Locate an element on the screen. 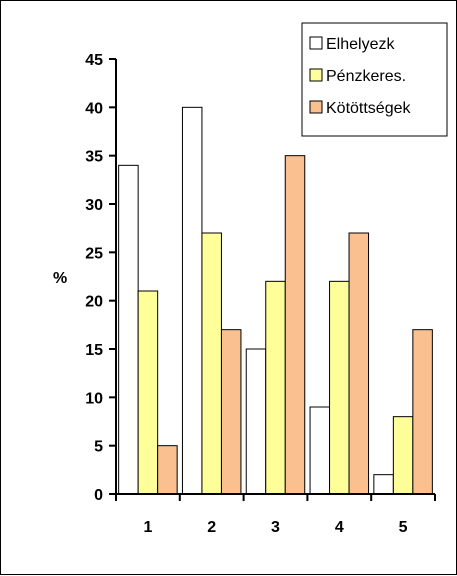  x-tick-label-5: 5 is located at coordinates (403, 527).